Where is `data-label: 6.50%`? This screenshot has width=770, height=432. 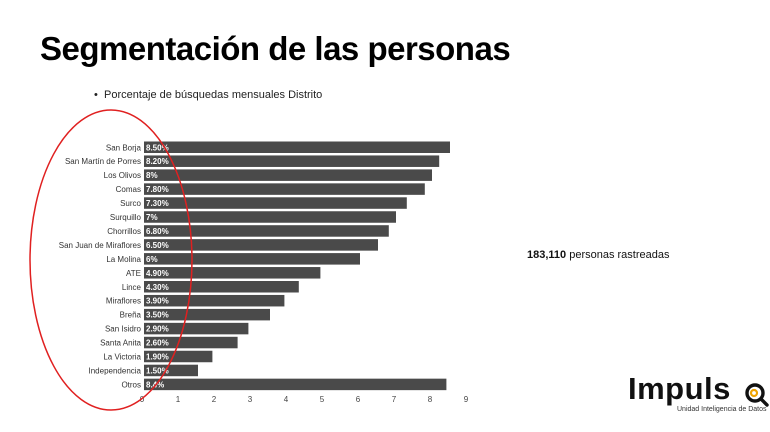 data-label: 6.50% is located at coordinates (157, 245).